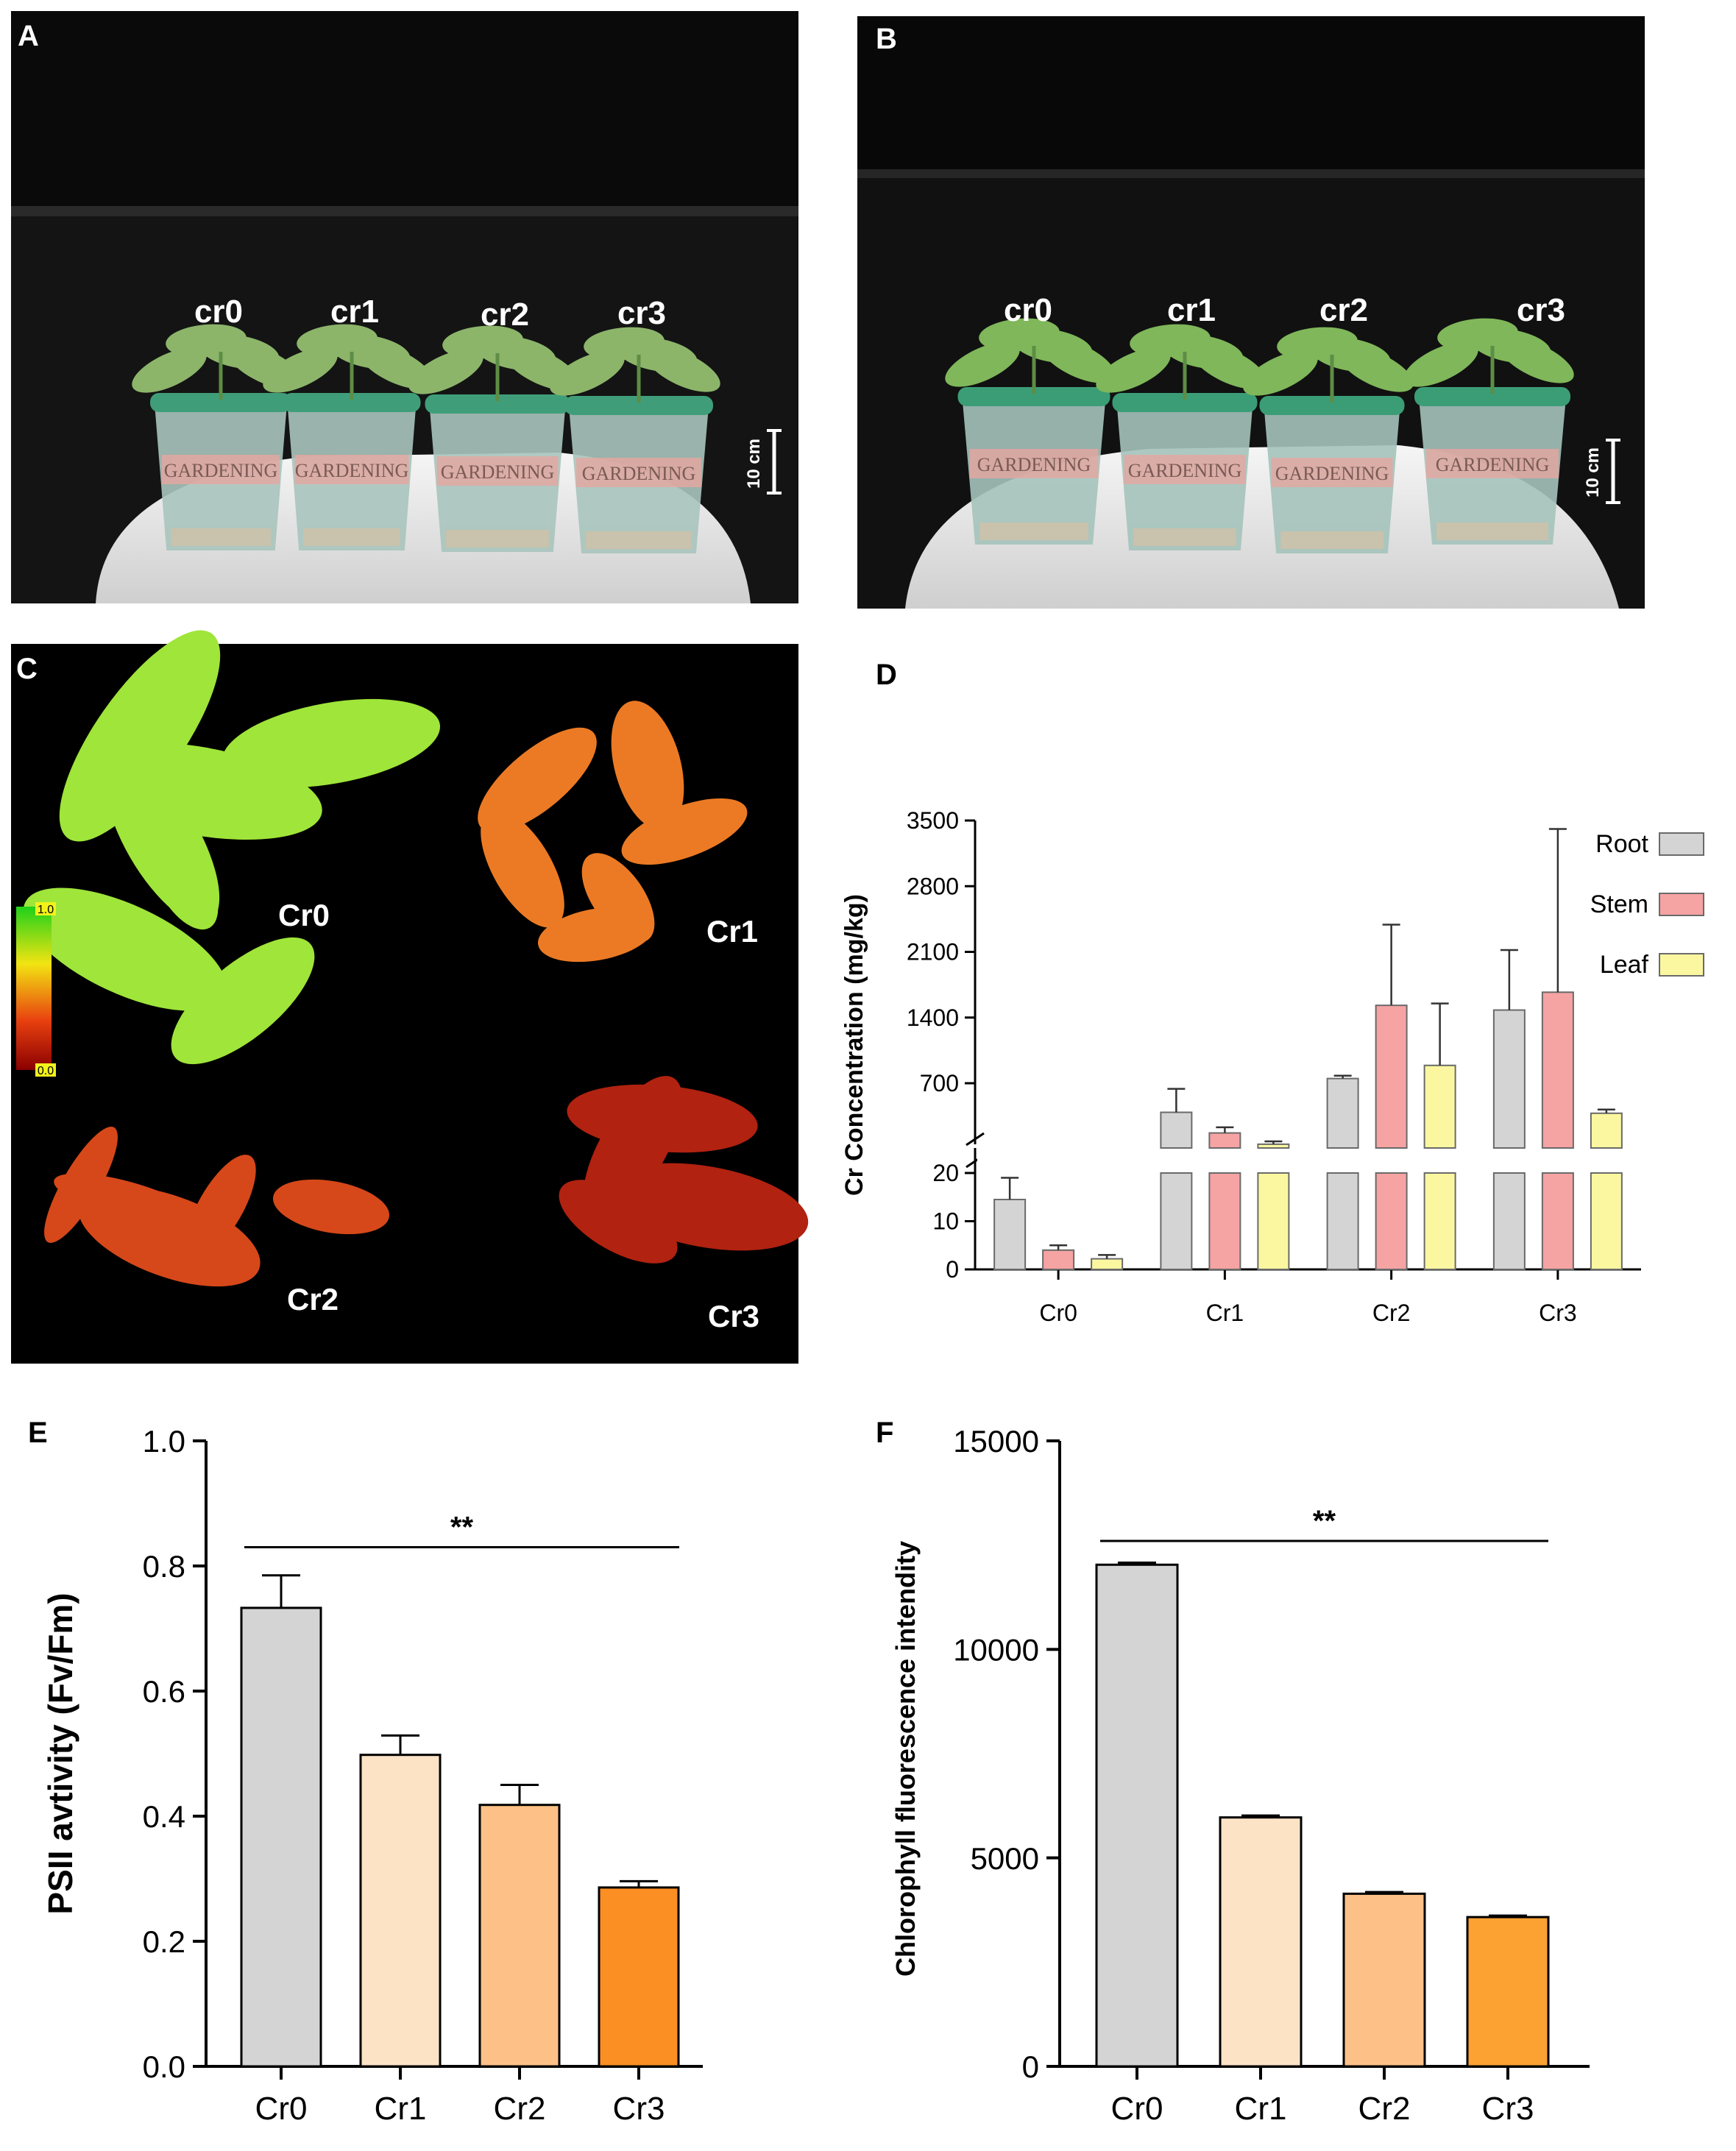  What do you see at coordinates (498, 472) in the screenshot?
I see `panel-a-pot-text-2: GARDENING` at bounding box center [498, 472].